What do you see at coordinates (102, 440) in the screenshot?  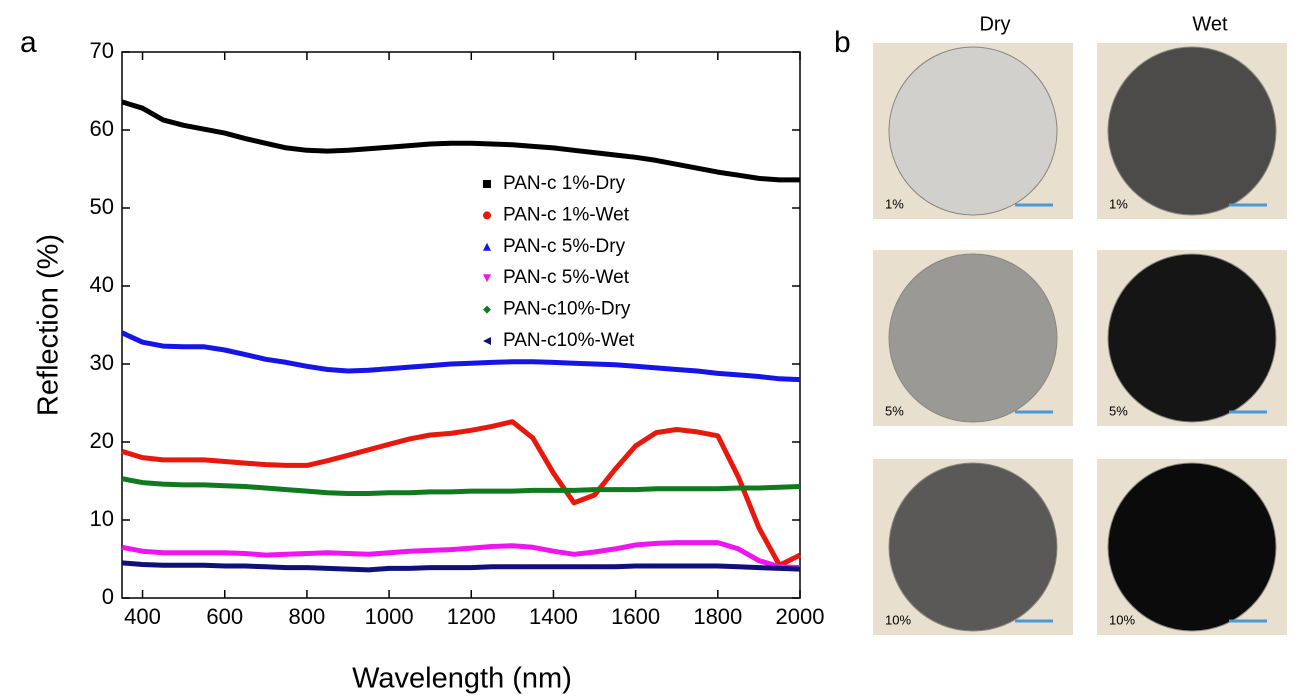 I see `y-tick-label: 20` at bounding box center [102, 440].